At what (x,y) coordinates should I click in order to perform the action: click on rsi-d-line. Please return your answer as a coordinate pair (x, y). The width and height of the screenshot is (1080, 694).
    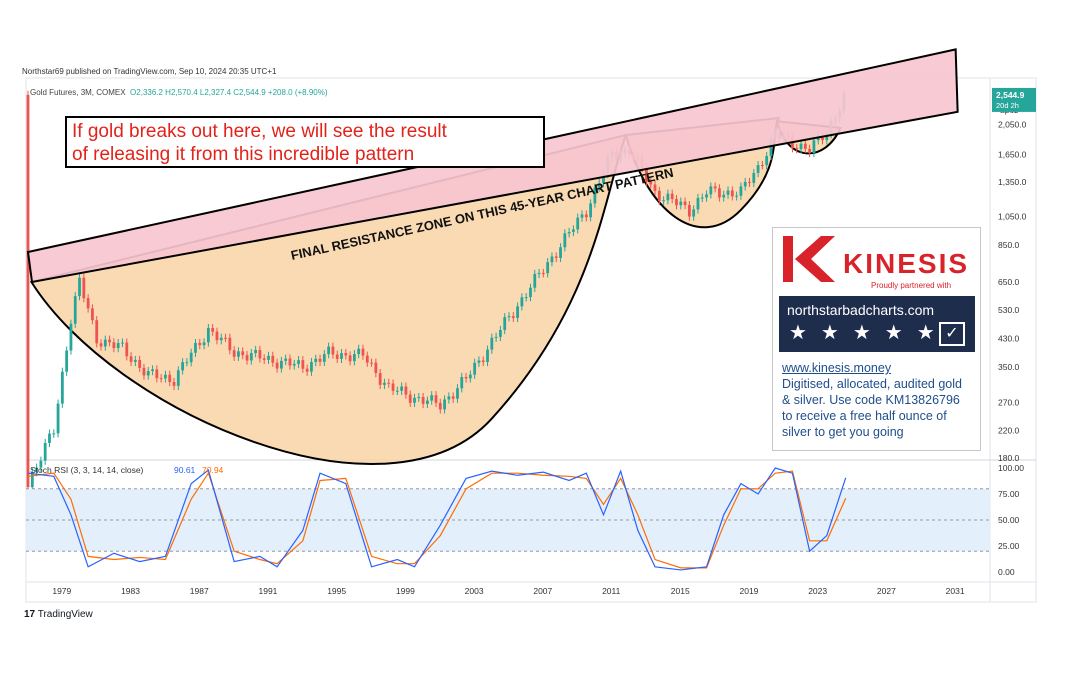
    Looking at the image, I should click on (437, 519).